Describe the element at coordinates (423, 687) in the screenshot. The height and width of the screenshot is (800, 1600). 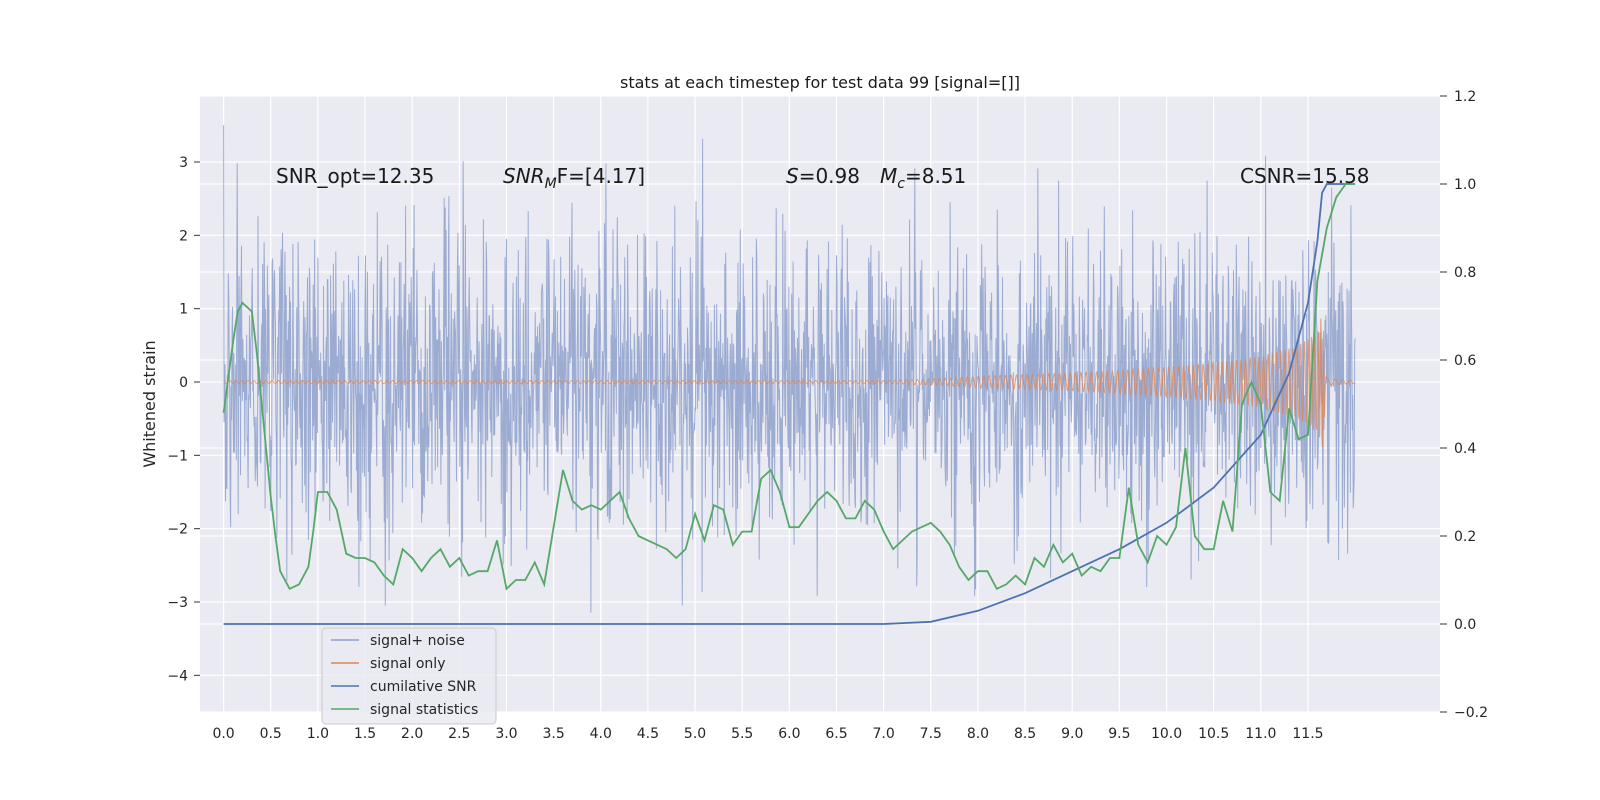
I see `legend-label-cumsnr: cumilative SNR` at that location.